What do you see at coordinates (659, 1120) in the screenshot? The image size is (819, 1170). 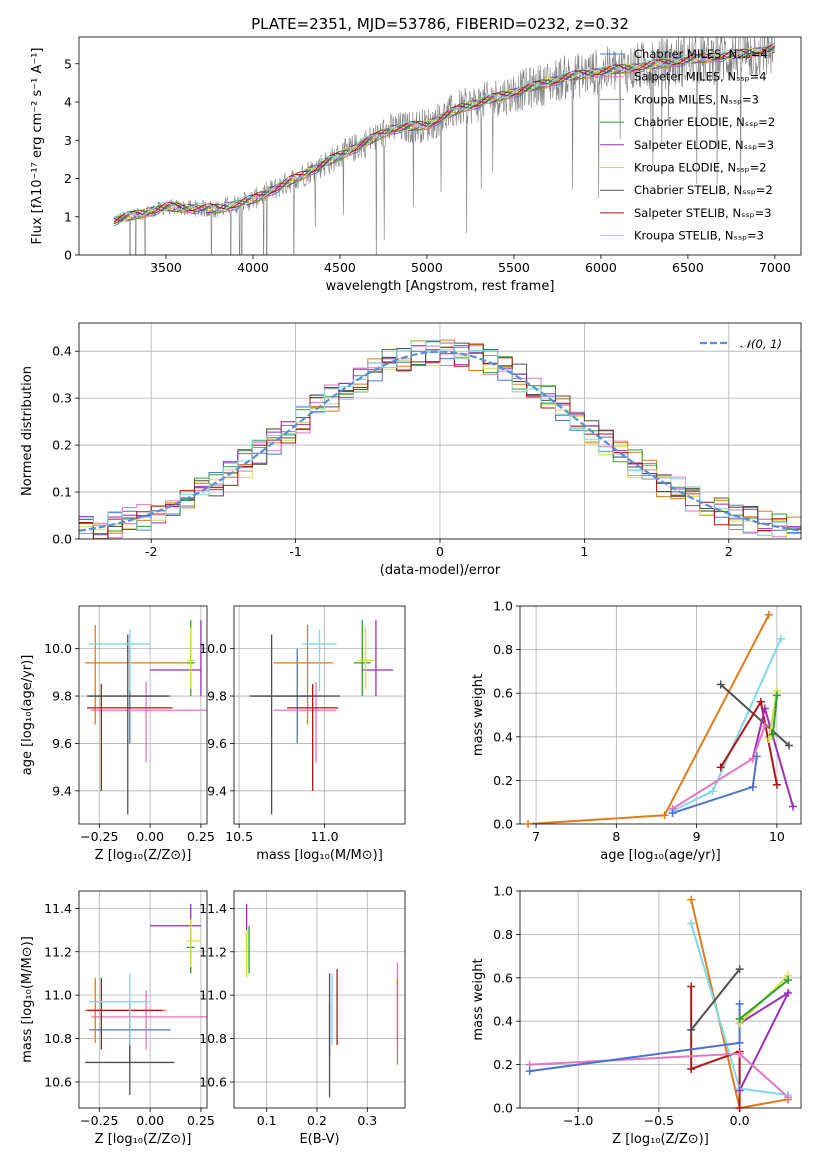 I see `x-tick-label: −0.5` at bounding box center [659, 1120].